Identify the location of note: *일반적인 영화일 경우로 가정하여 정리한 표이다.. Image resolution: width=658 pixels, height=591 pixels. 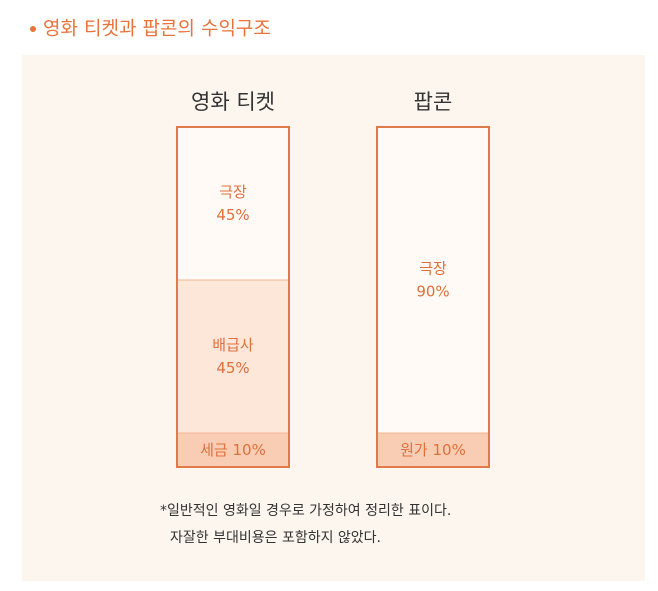
(305, 511).